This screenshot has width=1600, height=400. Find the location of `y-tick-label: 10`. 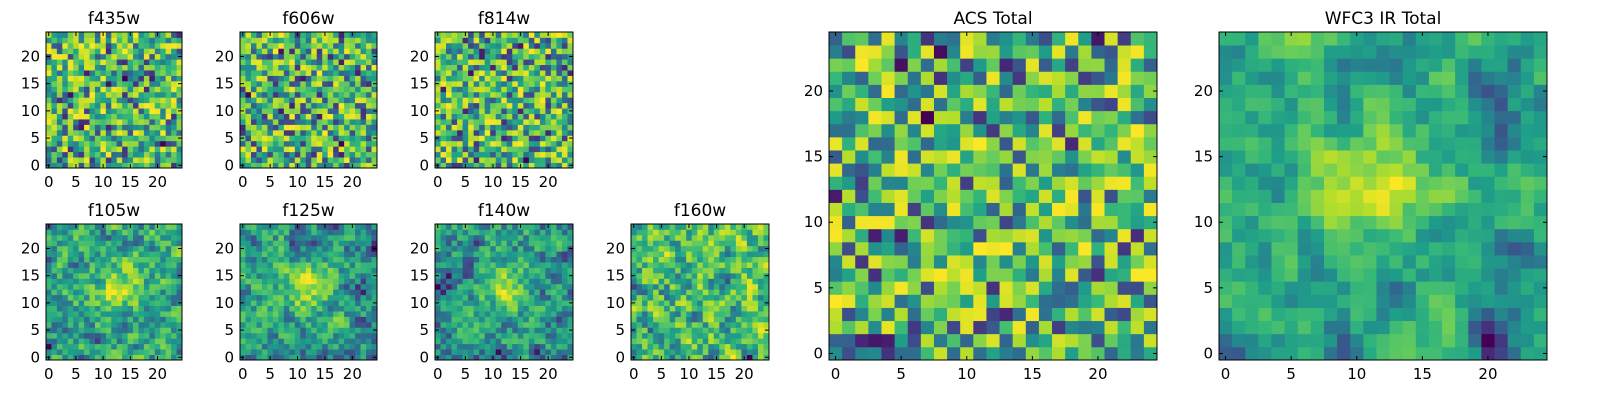

y-tick-label: 10 is located at coordinates (615, 303).